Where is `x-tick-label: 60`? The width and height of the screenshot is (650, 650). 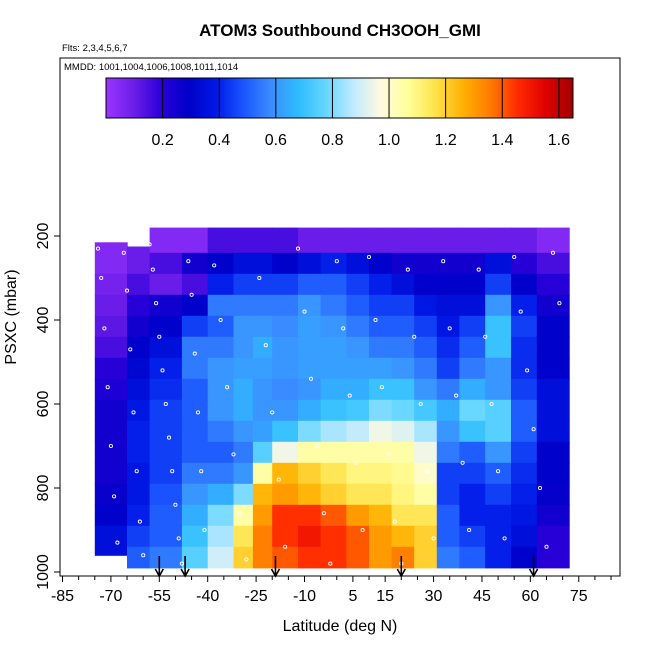 x-tick-label: 60 is located at coordinates (530, 596).